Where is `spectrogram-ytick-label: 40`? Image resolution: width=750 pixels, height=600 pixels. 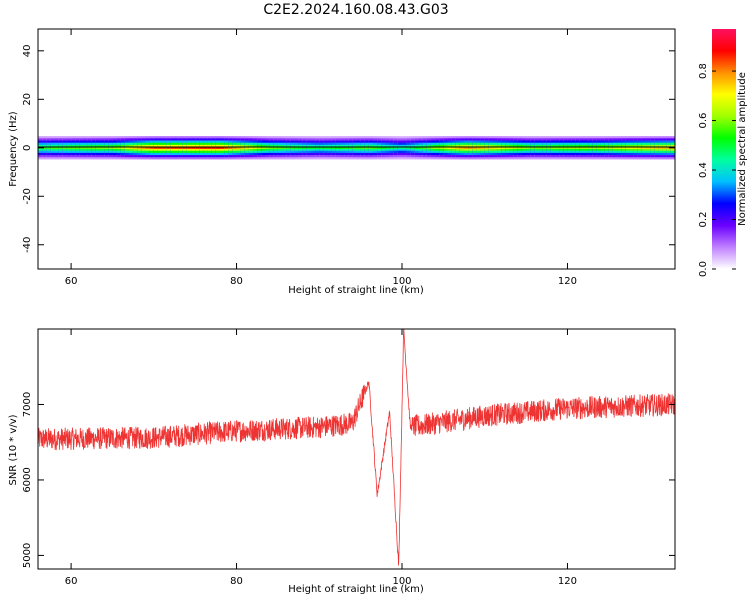 spectrogram-ytick-label: 40 is located at coordinates (27, 50).